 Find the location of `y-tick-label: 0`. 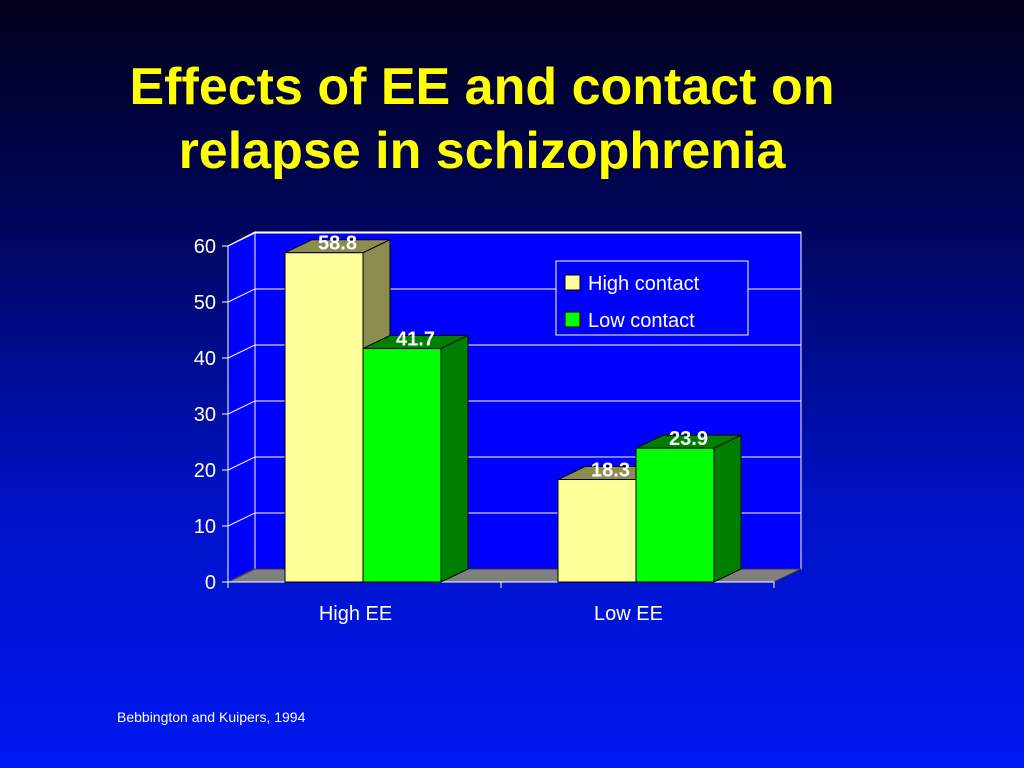

y-tick-label: 0 is located at coordinates (210, 583).